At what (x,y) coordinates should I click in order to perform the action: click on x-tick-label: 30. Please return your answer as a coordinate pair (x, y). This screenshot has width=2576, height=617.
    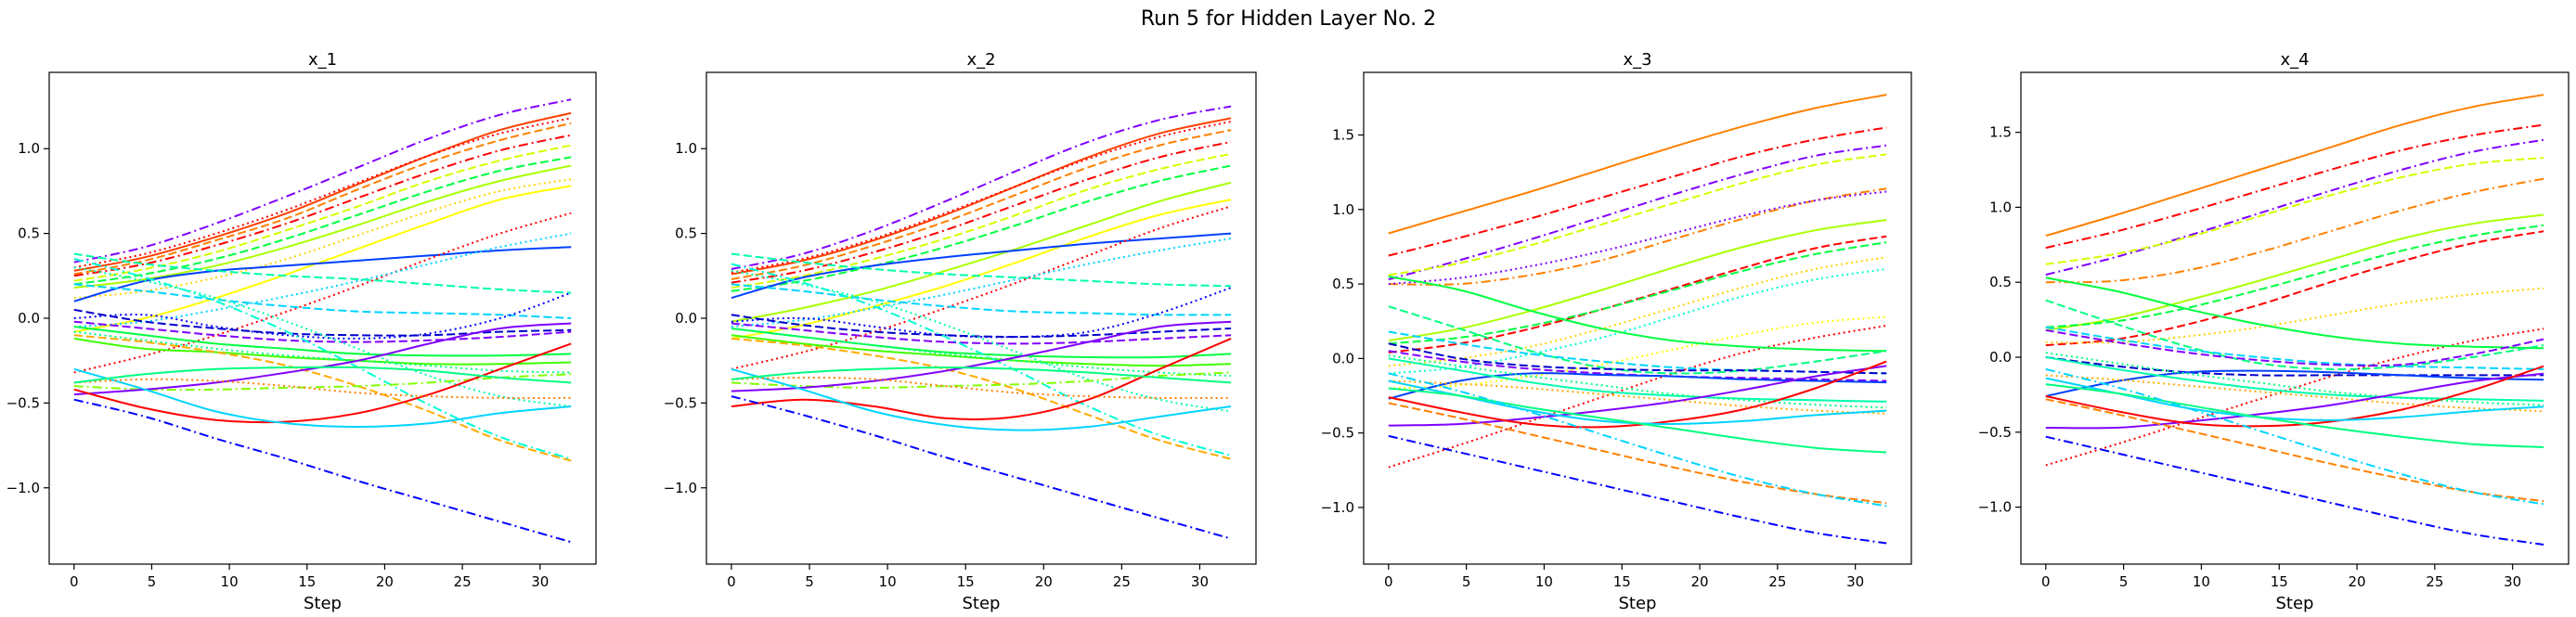
    Looking at the image, I should click on (540, 581).